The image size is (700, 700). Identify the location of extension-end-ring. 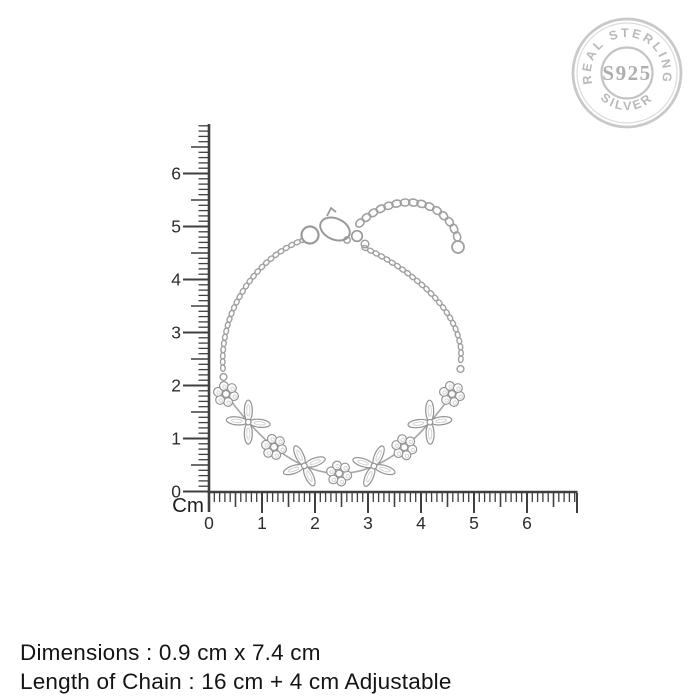
(458, 247).